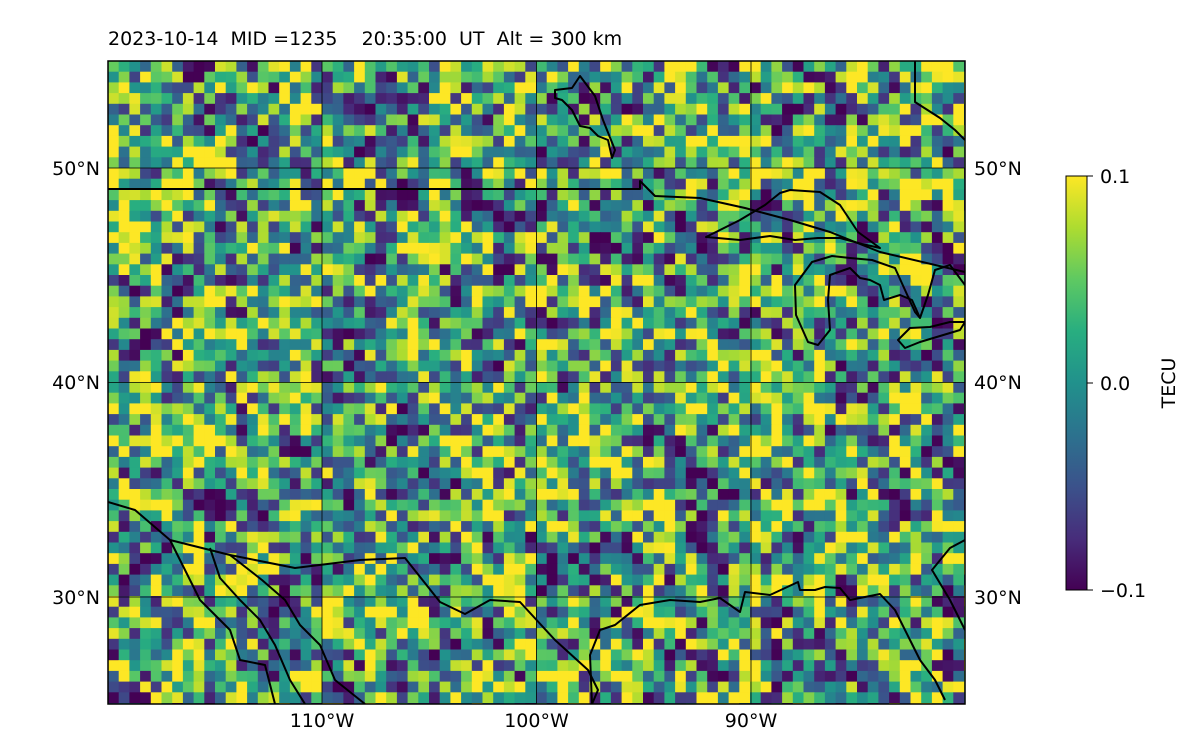 This screenshot has height=750, width=1200. Describe the element at coordinates (931, 335) in the screenshot. I see `lake-erie-ontario` at that location.